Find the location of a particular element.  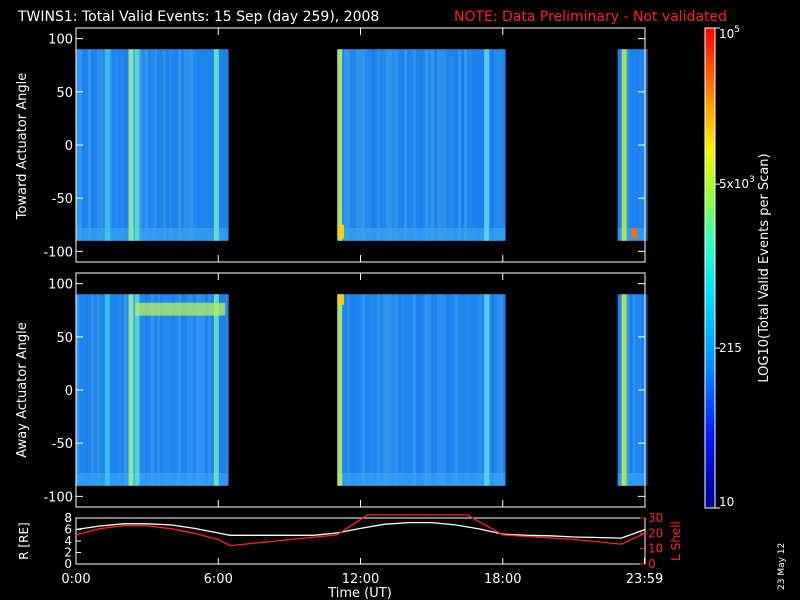

colorbar-label: LOG10(Total Valid Events per Scan) is located at coordinates (764, 267).